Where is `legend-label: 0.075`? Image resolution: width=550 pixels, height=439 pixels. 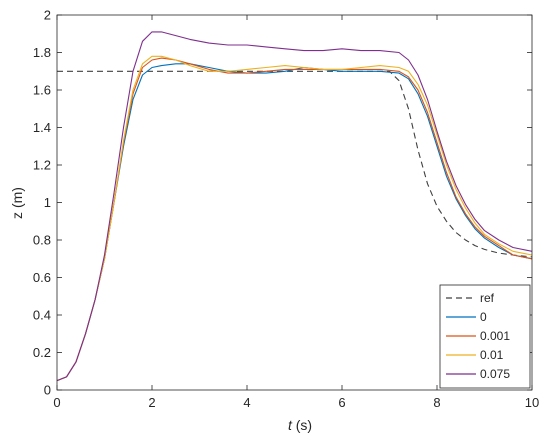
legend-label: 0.075 is located at coordinates (495, 374).